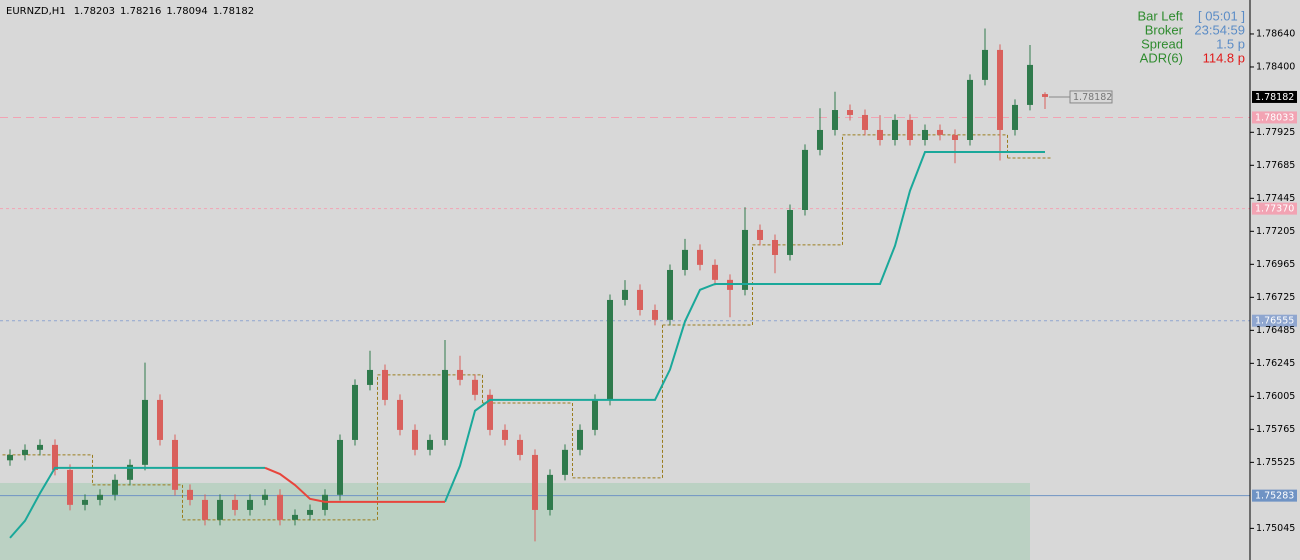 The height and width of the screenshot is (560, 1300). What do you see at coordinates (1275, 528) in the screenshot?
I see `y-tick-label: 1.75045` at bounding box center [1275, 528].